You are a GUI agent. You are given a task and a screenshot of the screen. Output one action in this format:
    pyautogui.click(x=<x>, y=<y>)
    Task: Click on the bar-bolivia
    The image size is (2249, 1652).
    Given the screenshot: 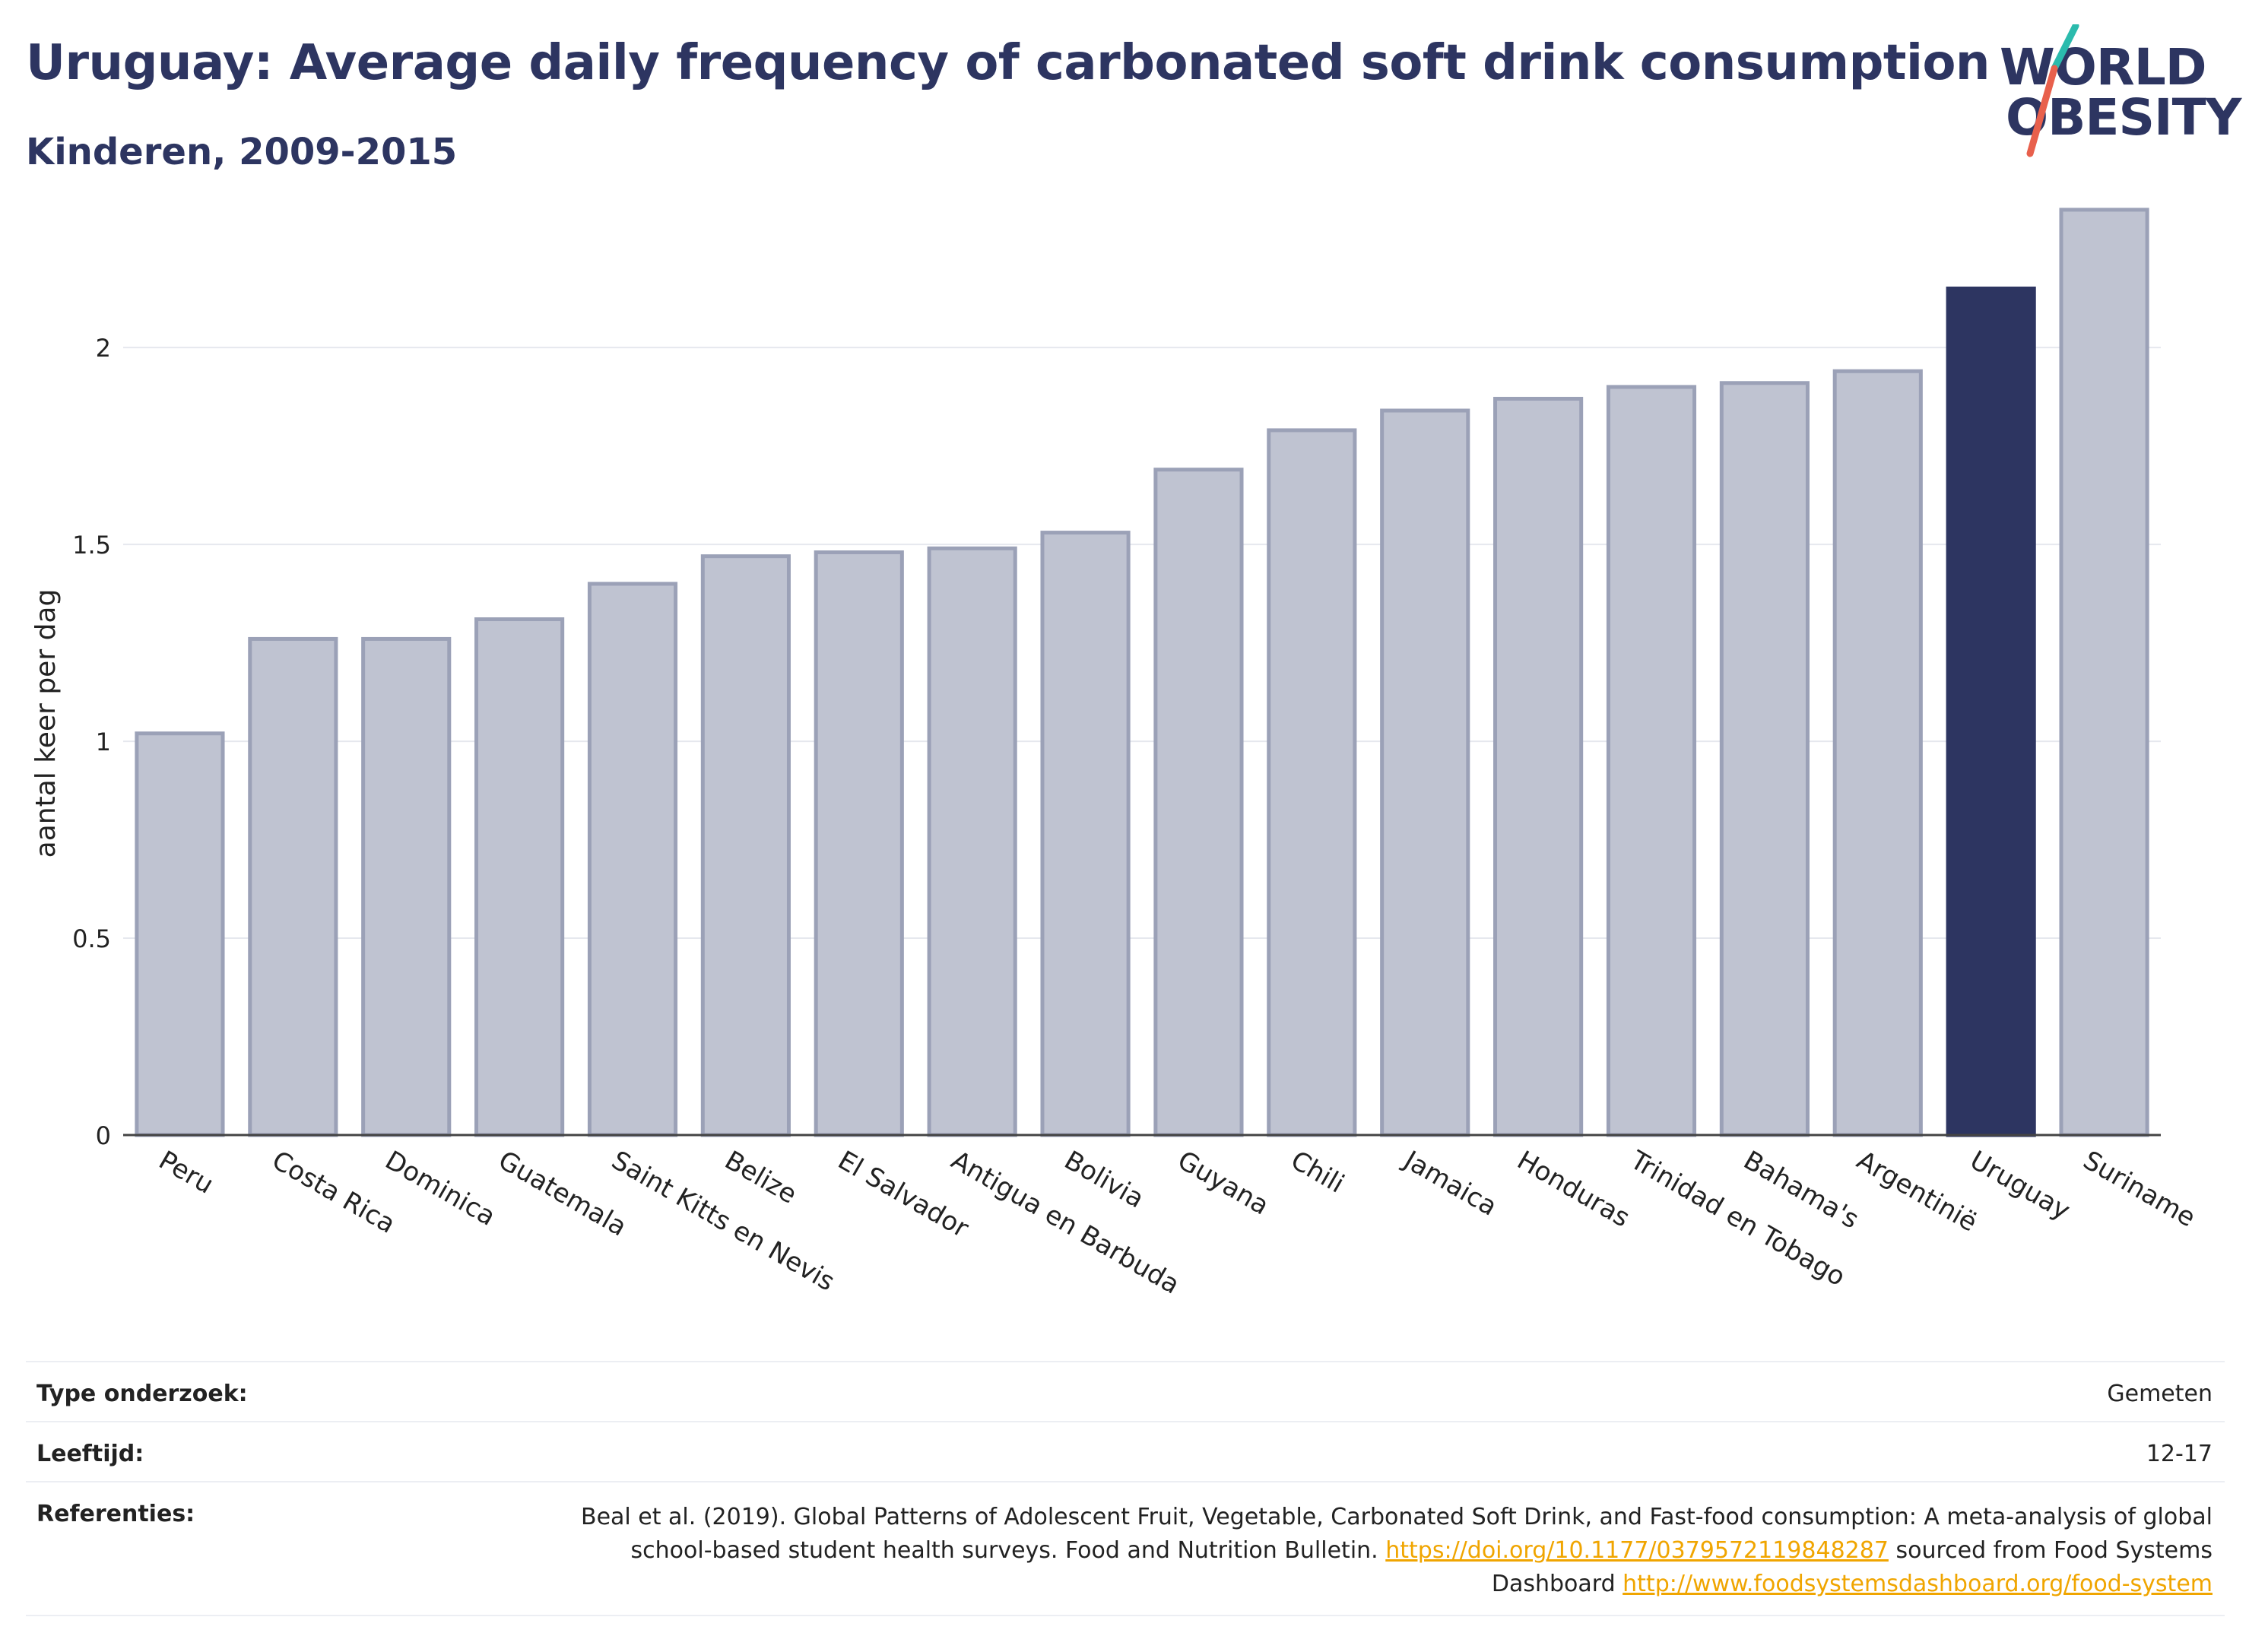 What is the action you would take?
    pyautogui.click(x=1085, y=834)
    